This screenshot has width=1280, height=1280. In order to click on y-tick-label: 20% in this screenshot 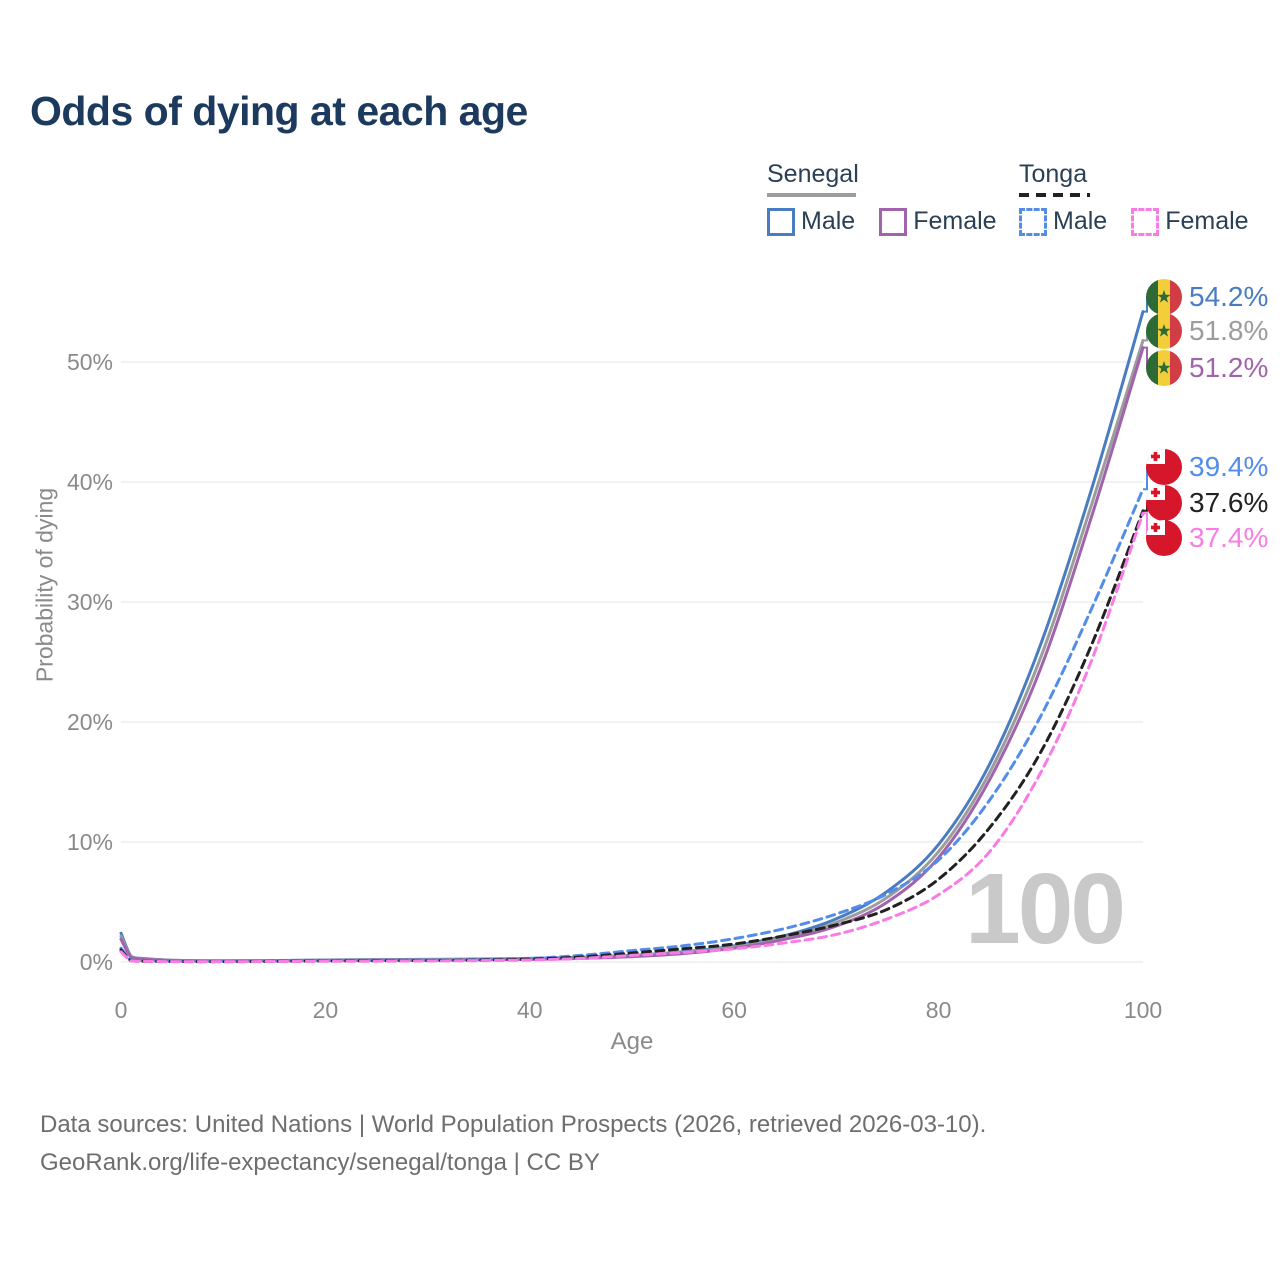, I will do `click(90, 722)`.